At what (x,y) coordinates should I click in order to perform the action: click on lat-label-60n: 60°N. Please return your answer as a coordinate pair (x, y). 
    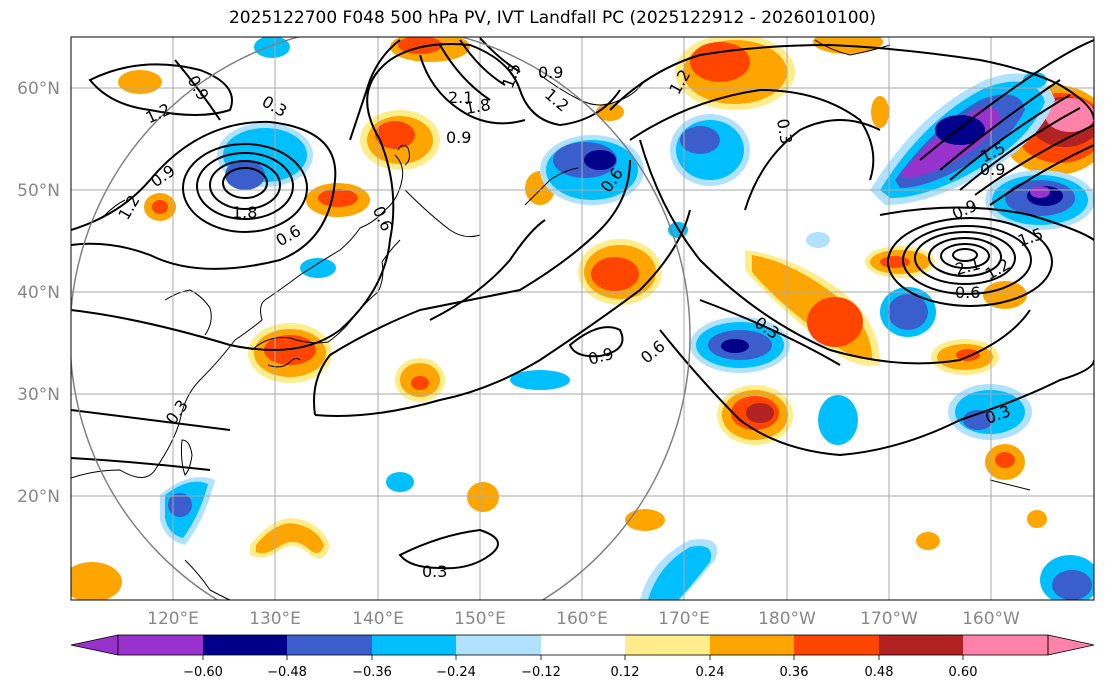
    Looking at the image, I should click on (38, 89).